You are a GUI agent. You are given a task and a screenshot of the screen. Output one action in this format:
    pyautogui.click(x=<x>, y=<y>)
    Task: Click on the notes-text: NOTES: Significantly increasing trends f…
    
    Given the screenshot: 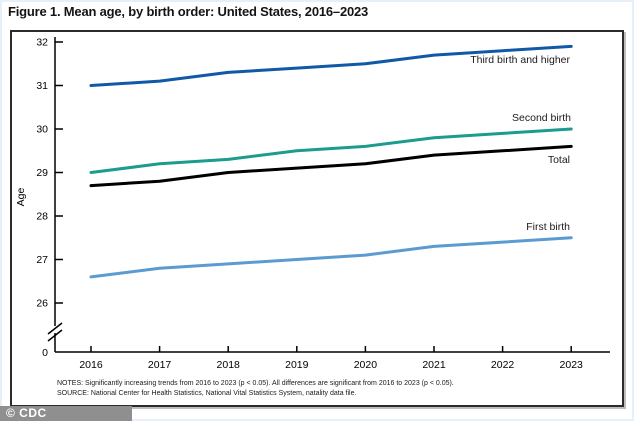 What is the action you would take?
    pyautogui.click(x=255, y=383)
    